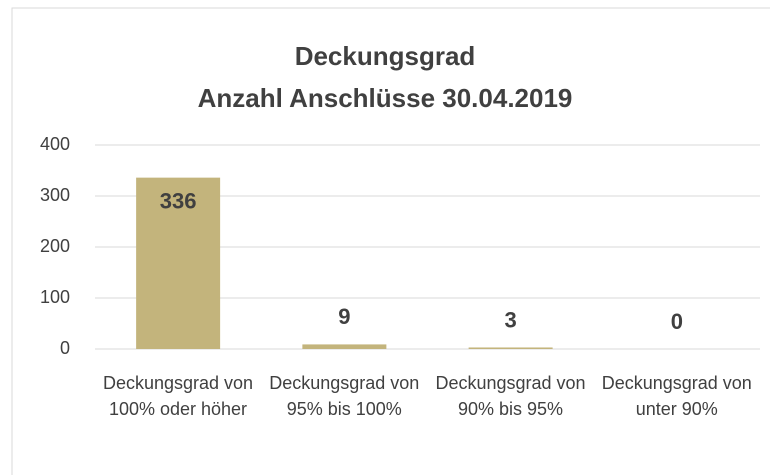 The image size is (770, 475). What do you see at coordinates (178, 200) in the screenshot?
I see `data-label: 336` at bounding box center [178, 200].